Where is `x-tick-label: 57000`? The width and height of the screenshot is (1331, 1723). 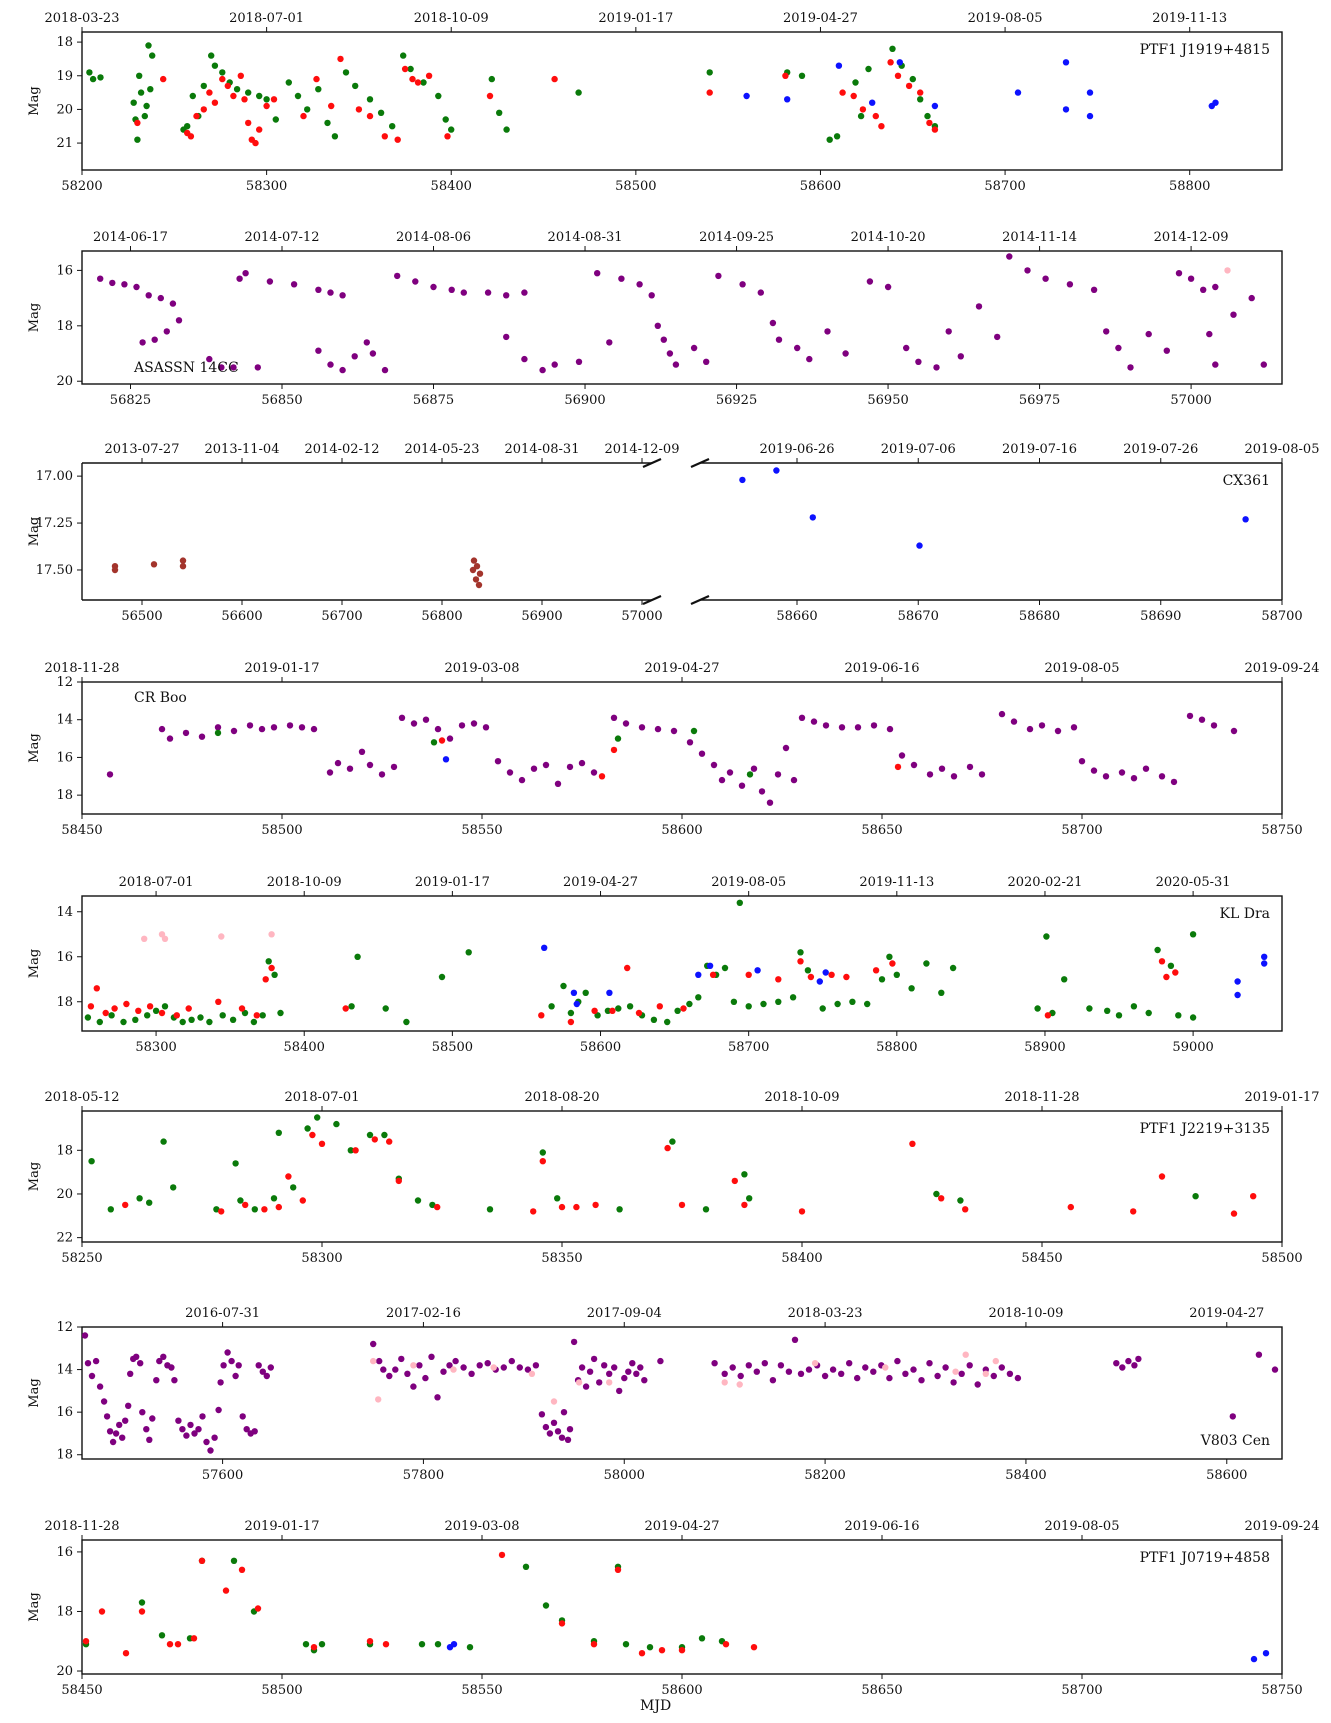
x-tick-label: 57000 is located at coordinates (641, 616).